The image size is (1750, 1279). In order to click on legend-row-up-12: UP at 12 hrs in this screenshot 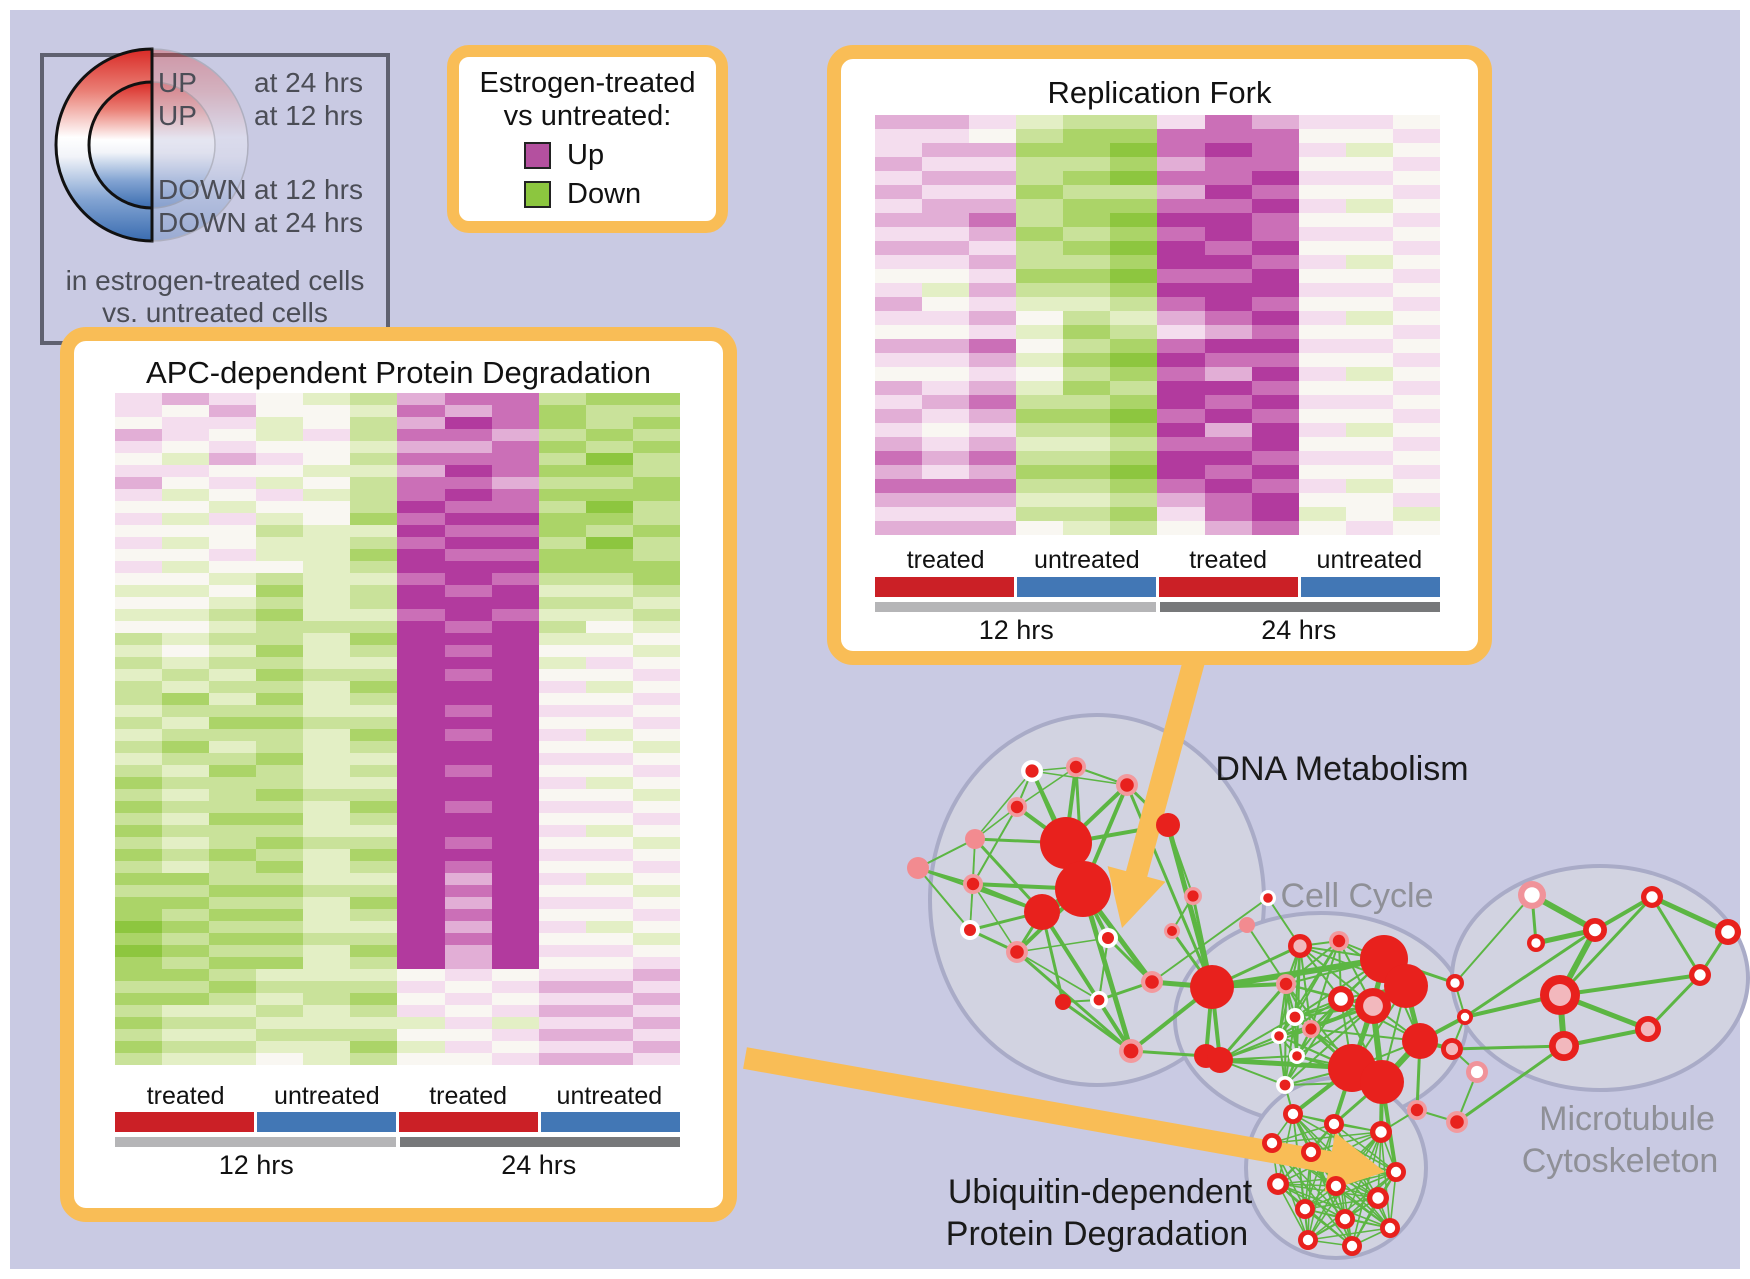, I will do `click(278, 116)`.